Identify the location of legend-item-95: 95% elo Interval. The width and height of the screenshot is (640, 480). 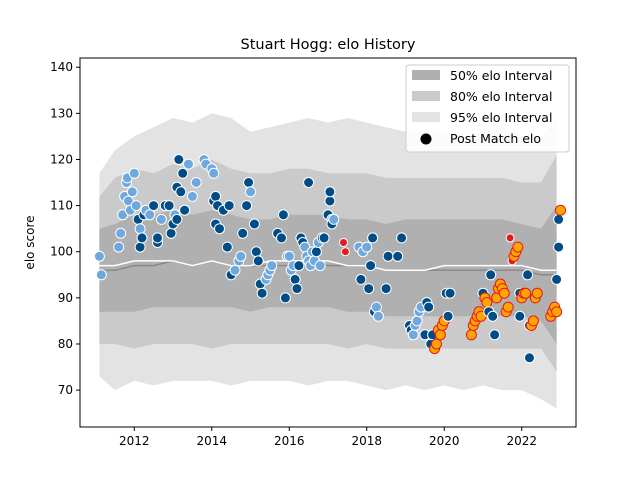
(482, 117).